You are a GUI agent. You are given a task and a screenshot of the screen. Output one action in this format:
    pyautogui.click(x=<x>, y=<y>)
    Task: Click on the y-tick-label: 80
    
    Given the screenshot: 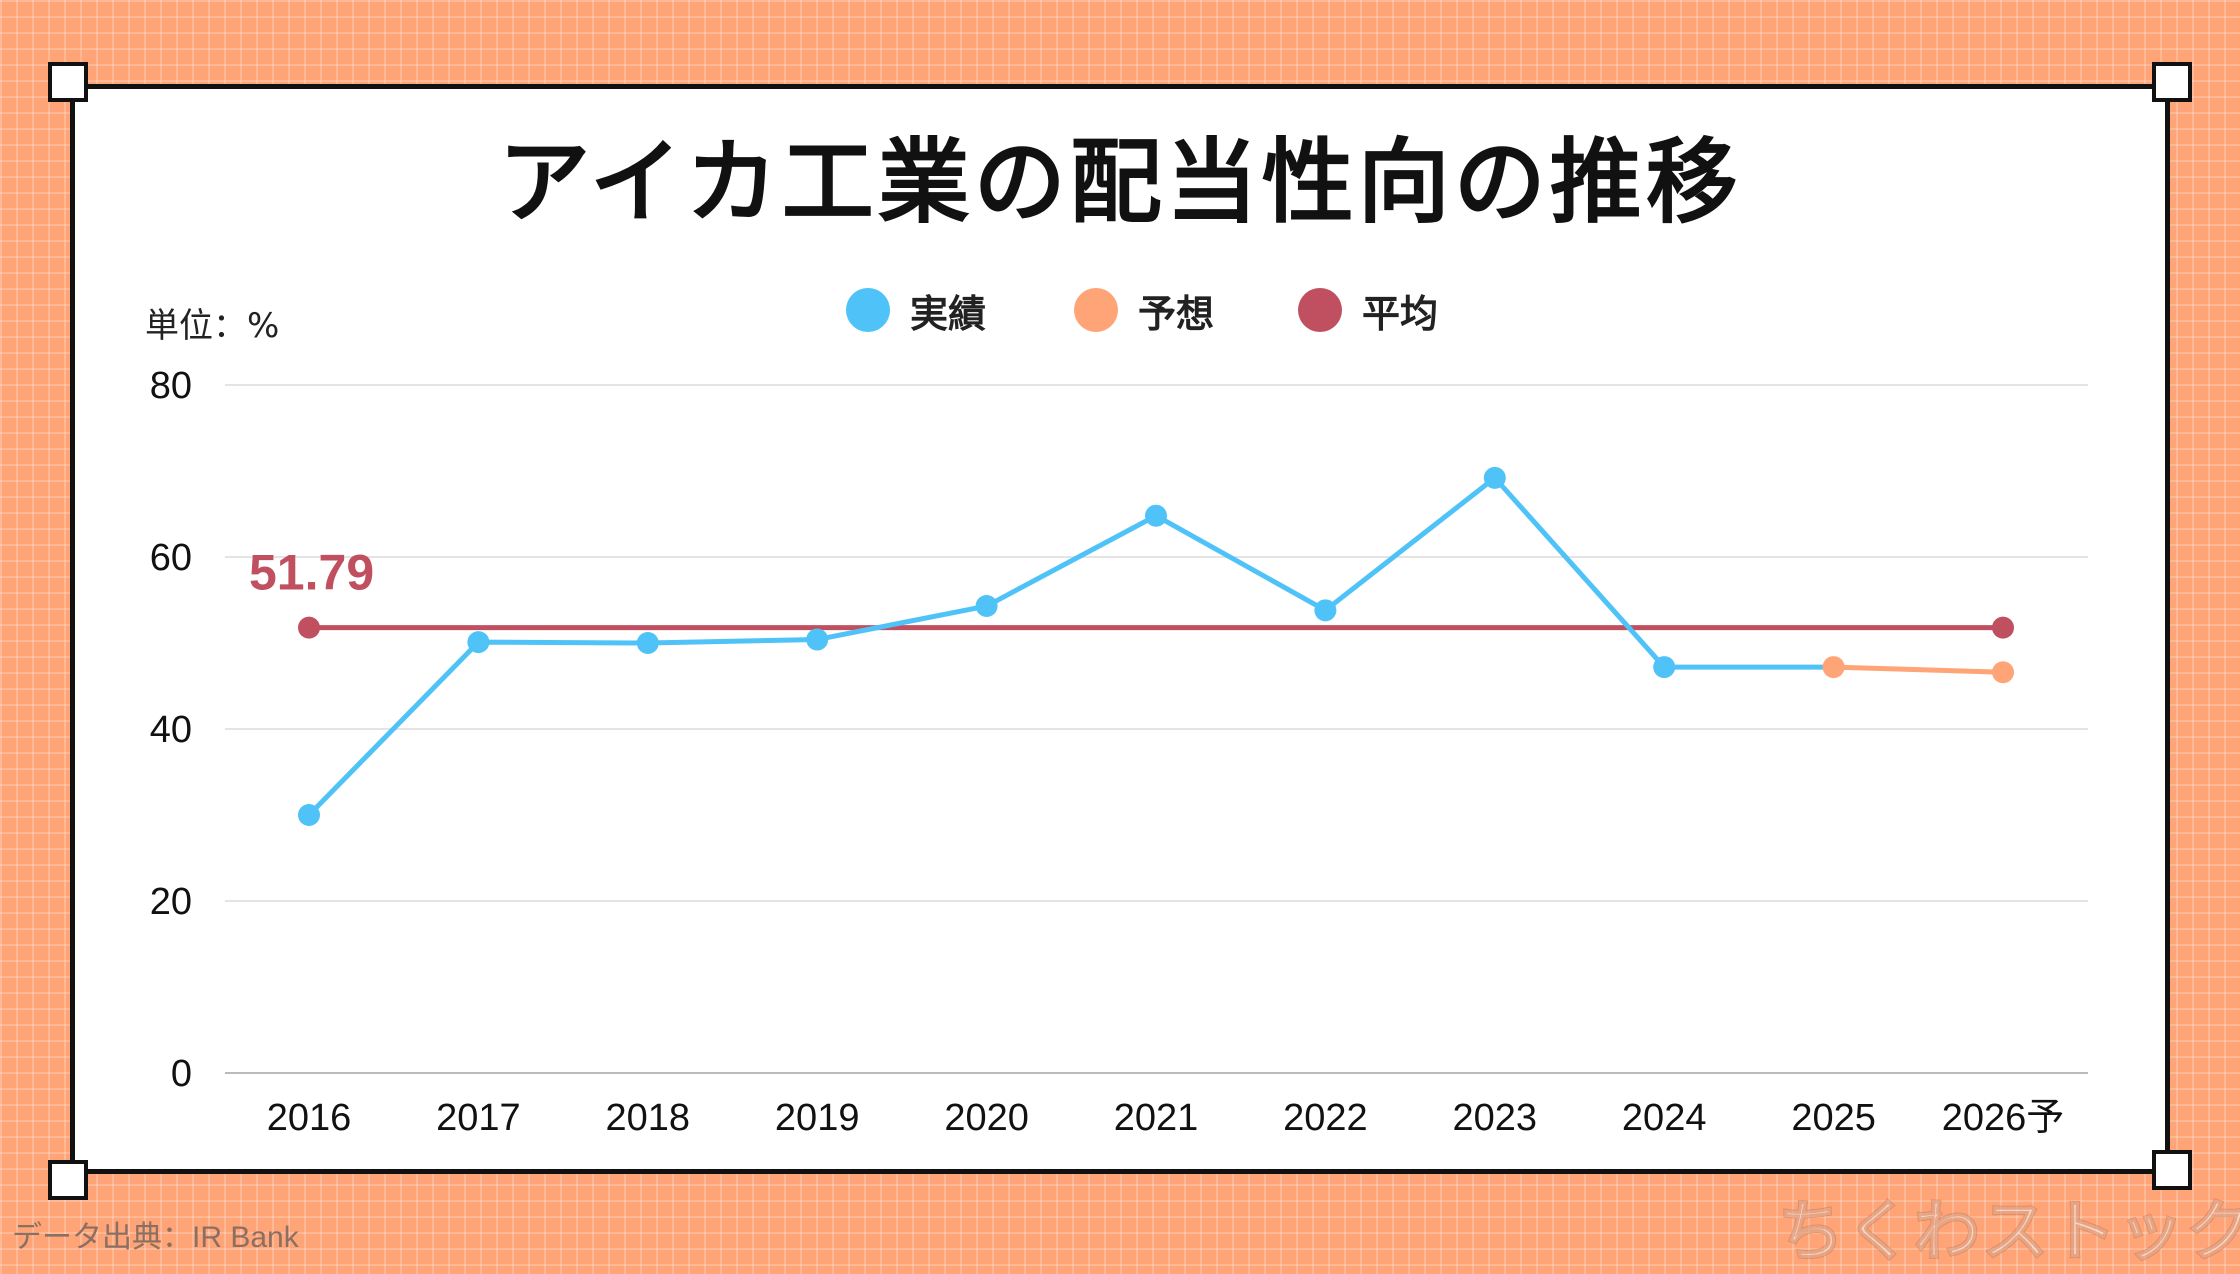 What is the action you would take?
    pyautogui.click(x=171, y=386)
    